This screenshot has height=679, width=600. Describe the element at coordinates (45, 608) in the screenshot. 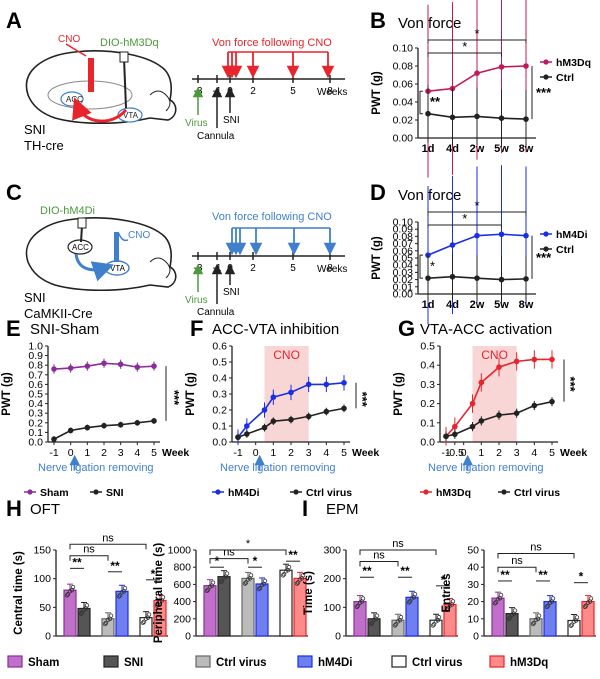

I see `y-tick-label: 50` at that location.